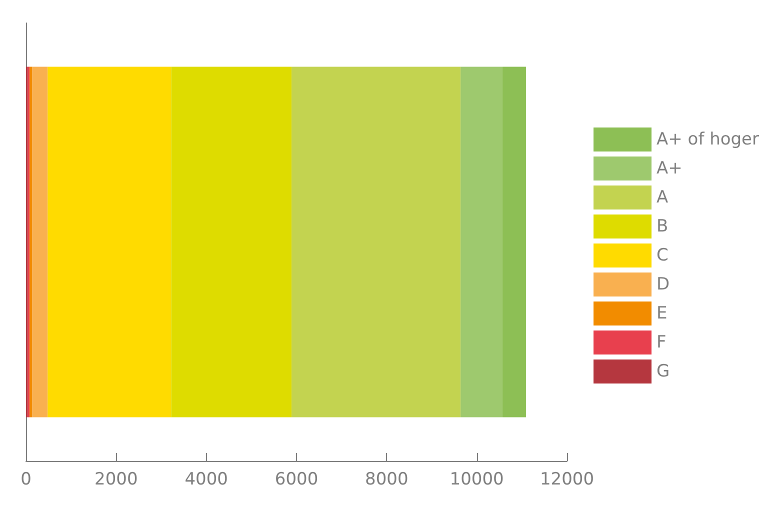 This screenshot has height=511, width=776. I want to click on x-tick-label: 4000, so click(206, 480).